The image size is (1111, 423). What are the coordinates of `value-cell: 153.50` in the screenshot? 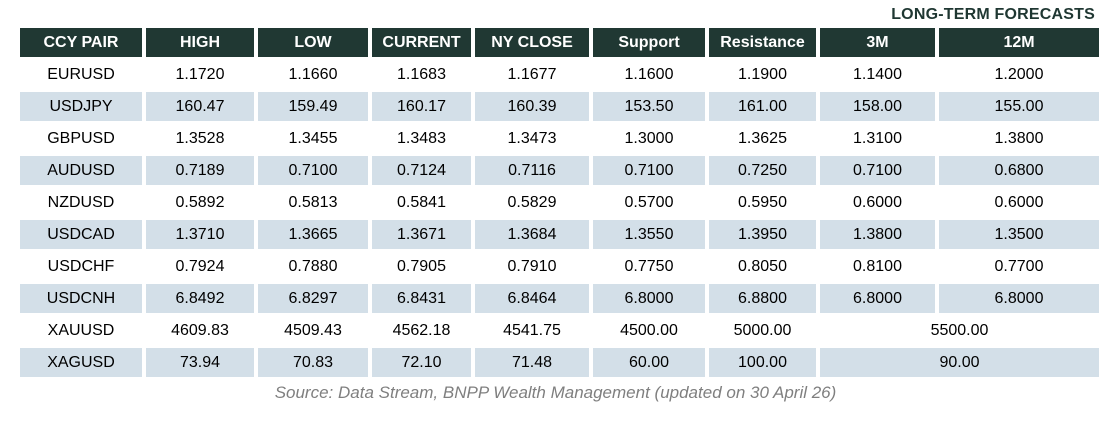 It's located at (649, 106).